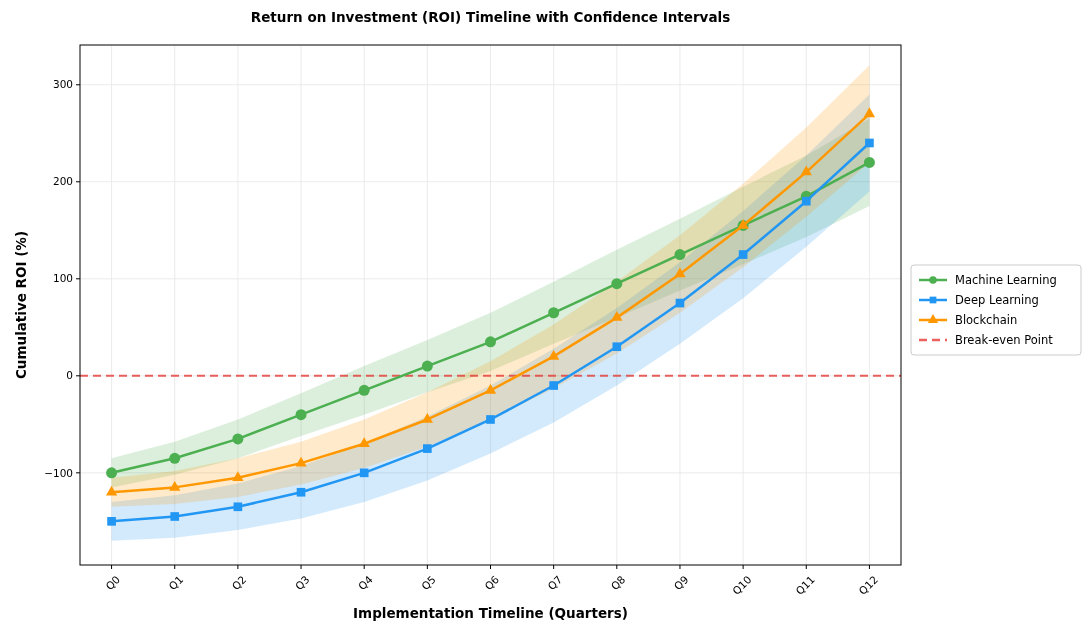 Image resolution: width=1086 pixels, height=624 pixels. What do you see at coordinates (62, 278) in the screenshot?
I see `y-tick-label: 100` at bounding box center [62, 278].